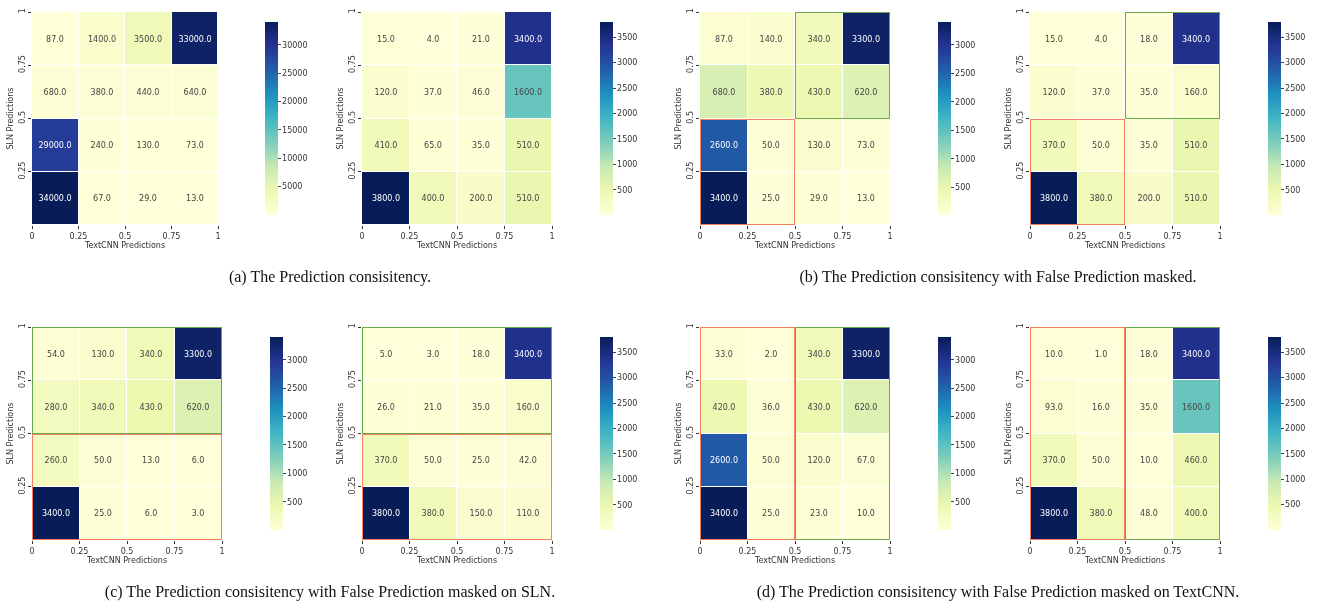 This screenshot has height=614, width=1328. Describe the element at coordinates (198, 354) in the screenshot. I see `data-label: 3300.0` at that location.